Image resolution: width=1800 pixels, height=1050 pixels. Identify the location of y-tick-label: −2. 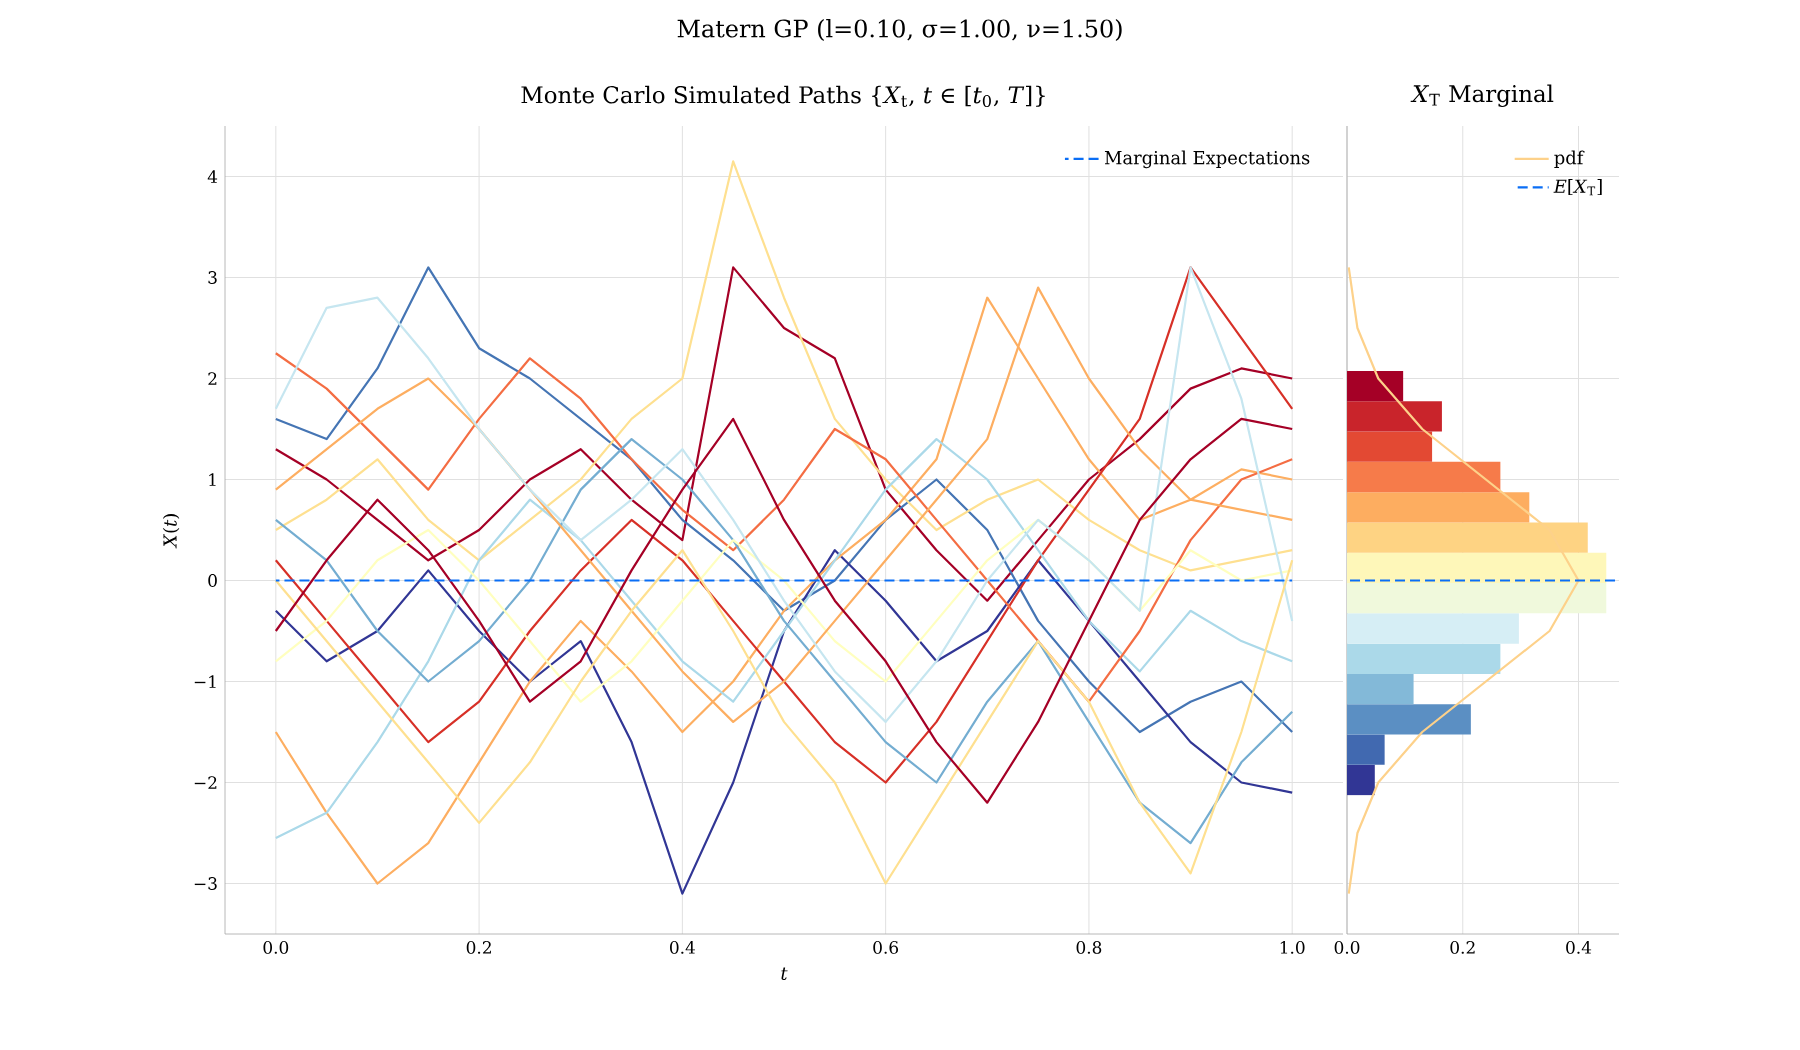
(205, 782).